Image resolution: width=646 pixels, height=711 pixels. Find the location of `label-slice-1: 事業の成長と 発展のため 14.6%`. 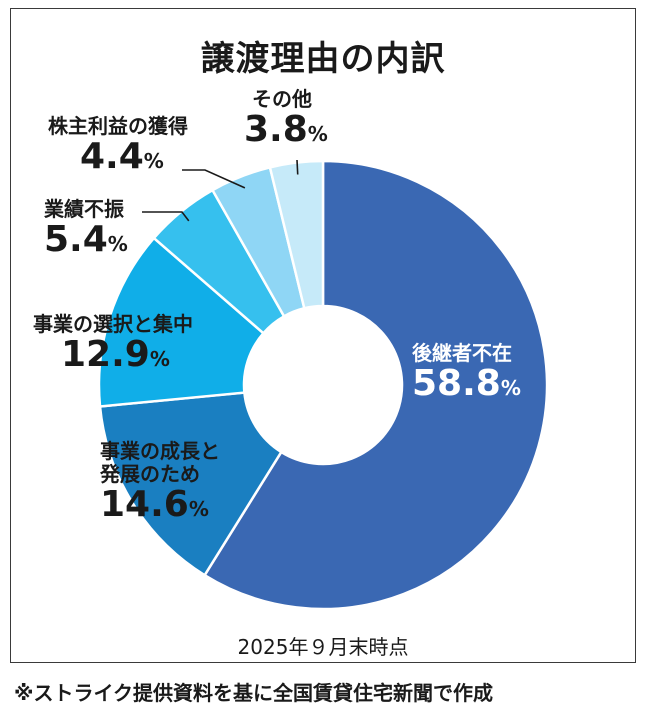

label-slice-1: 事業の成長と 発展のため 14.6% is located at coordinates (160, 482).